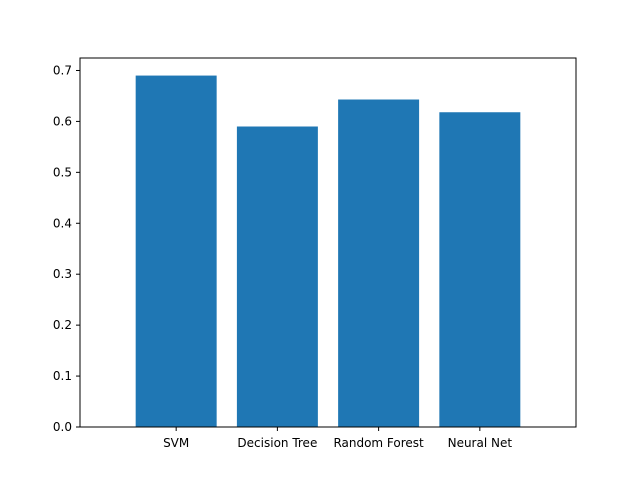 The width and height of the screenshot is (640, 484). I want to click on y-tick-label: 0.6, so click(62, 121).